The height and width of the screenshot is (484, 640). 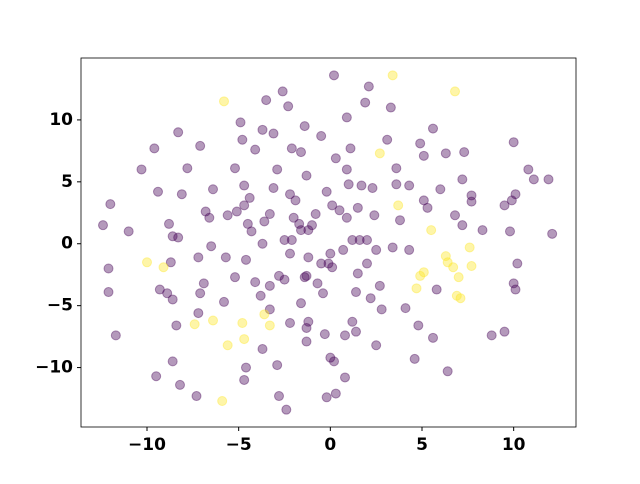 What do you see at coordinates (239, 445) in the screenshot?
I see `x-tick-label: −5` at bounding box center [239, 445].